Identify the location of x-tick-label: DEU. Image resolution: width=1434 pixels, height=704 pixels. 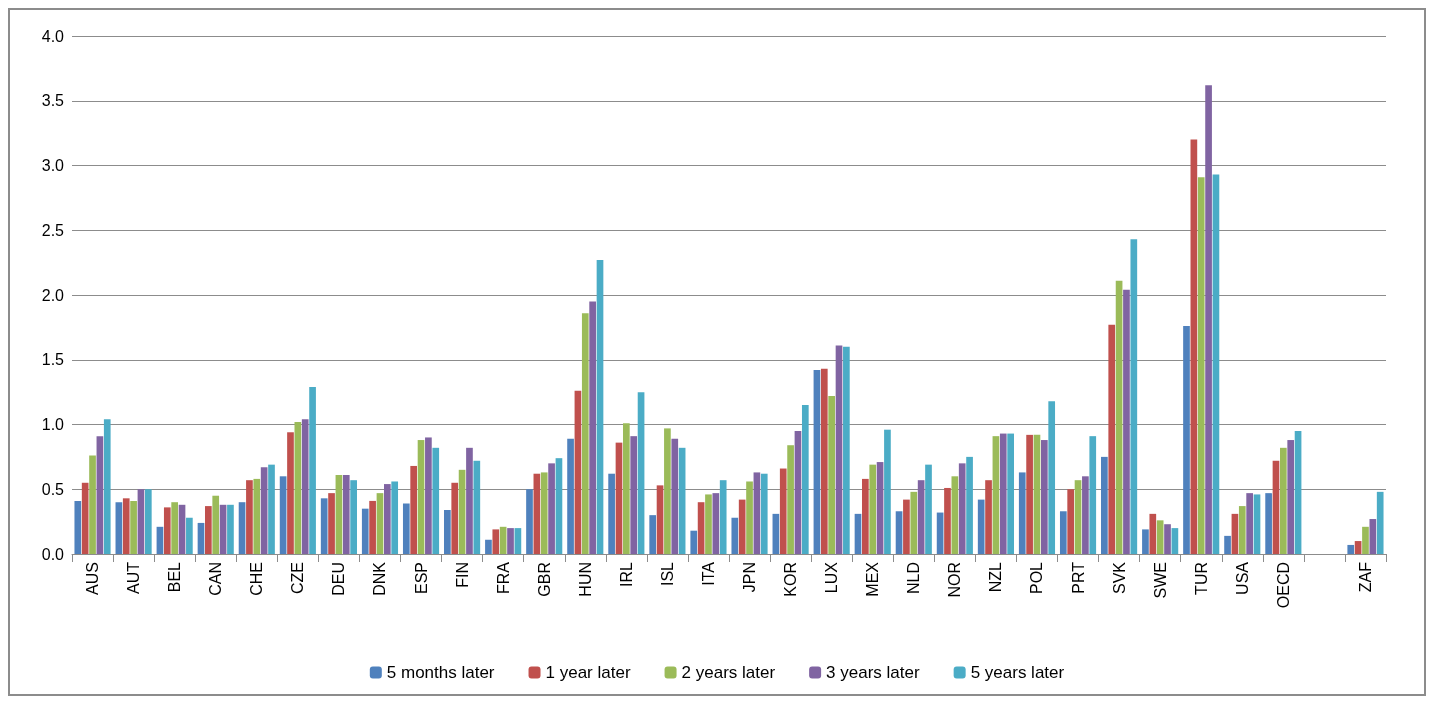
(339, 579).